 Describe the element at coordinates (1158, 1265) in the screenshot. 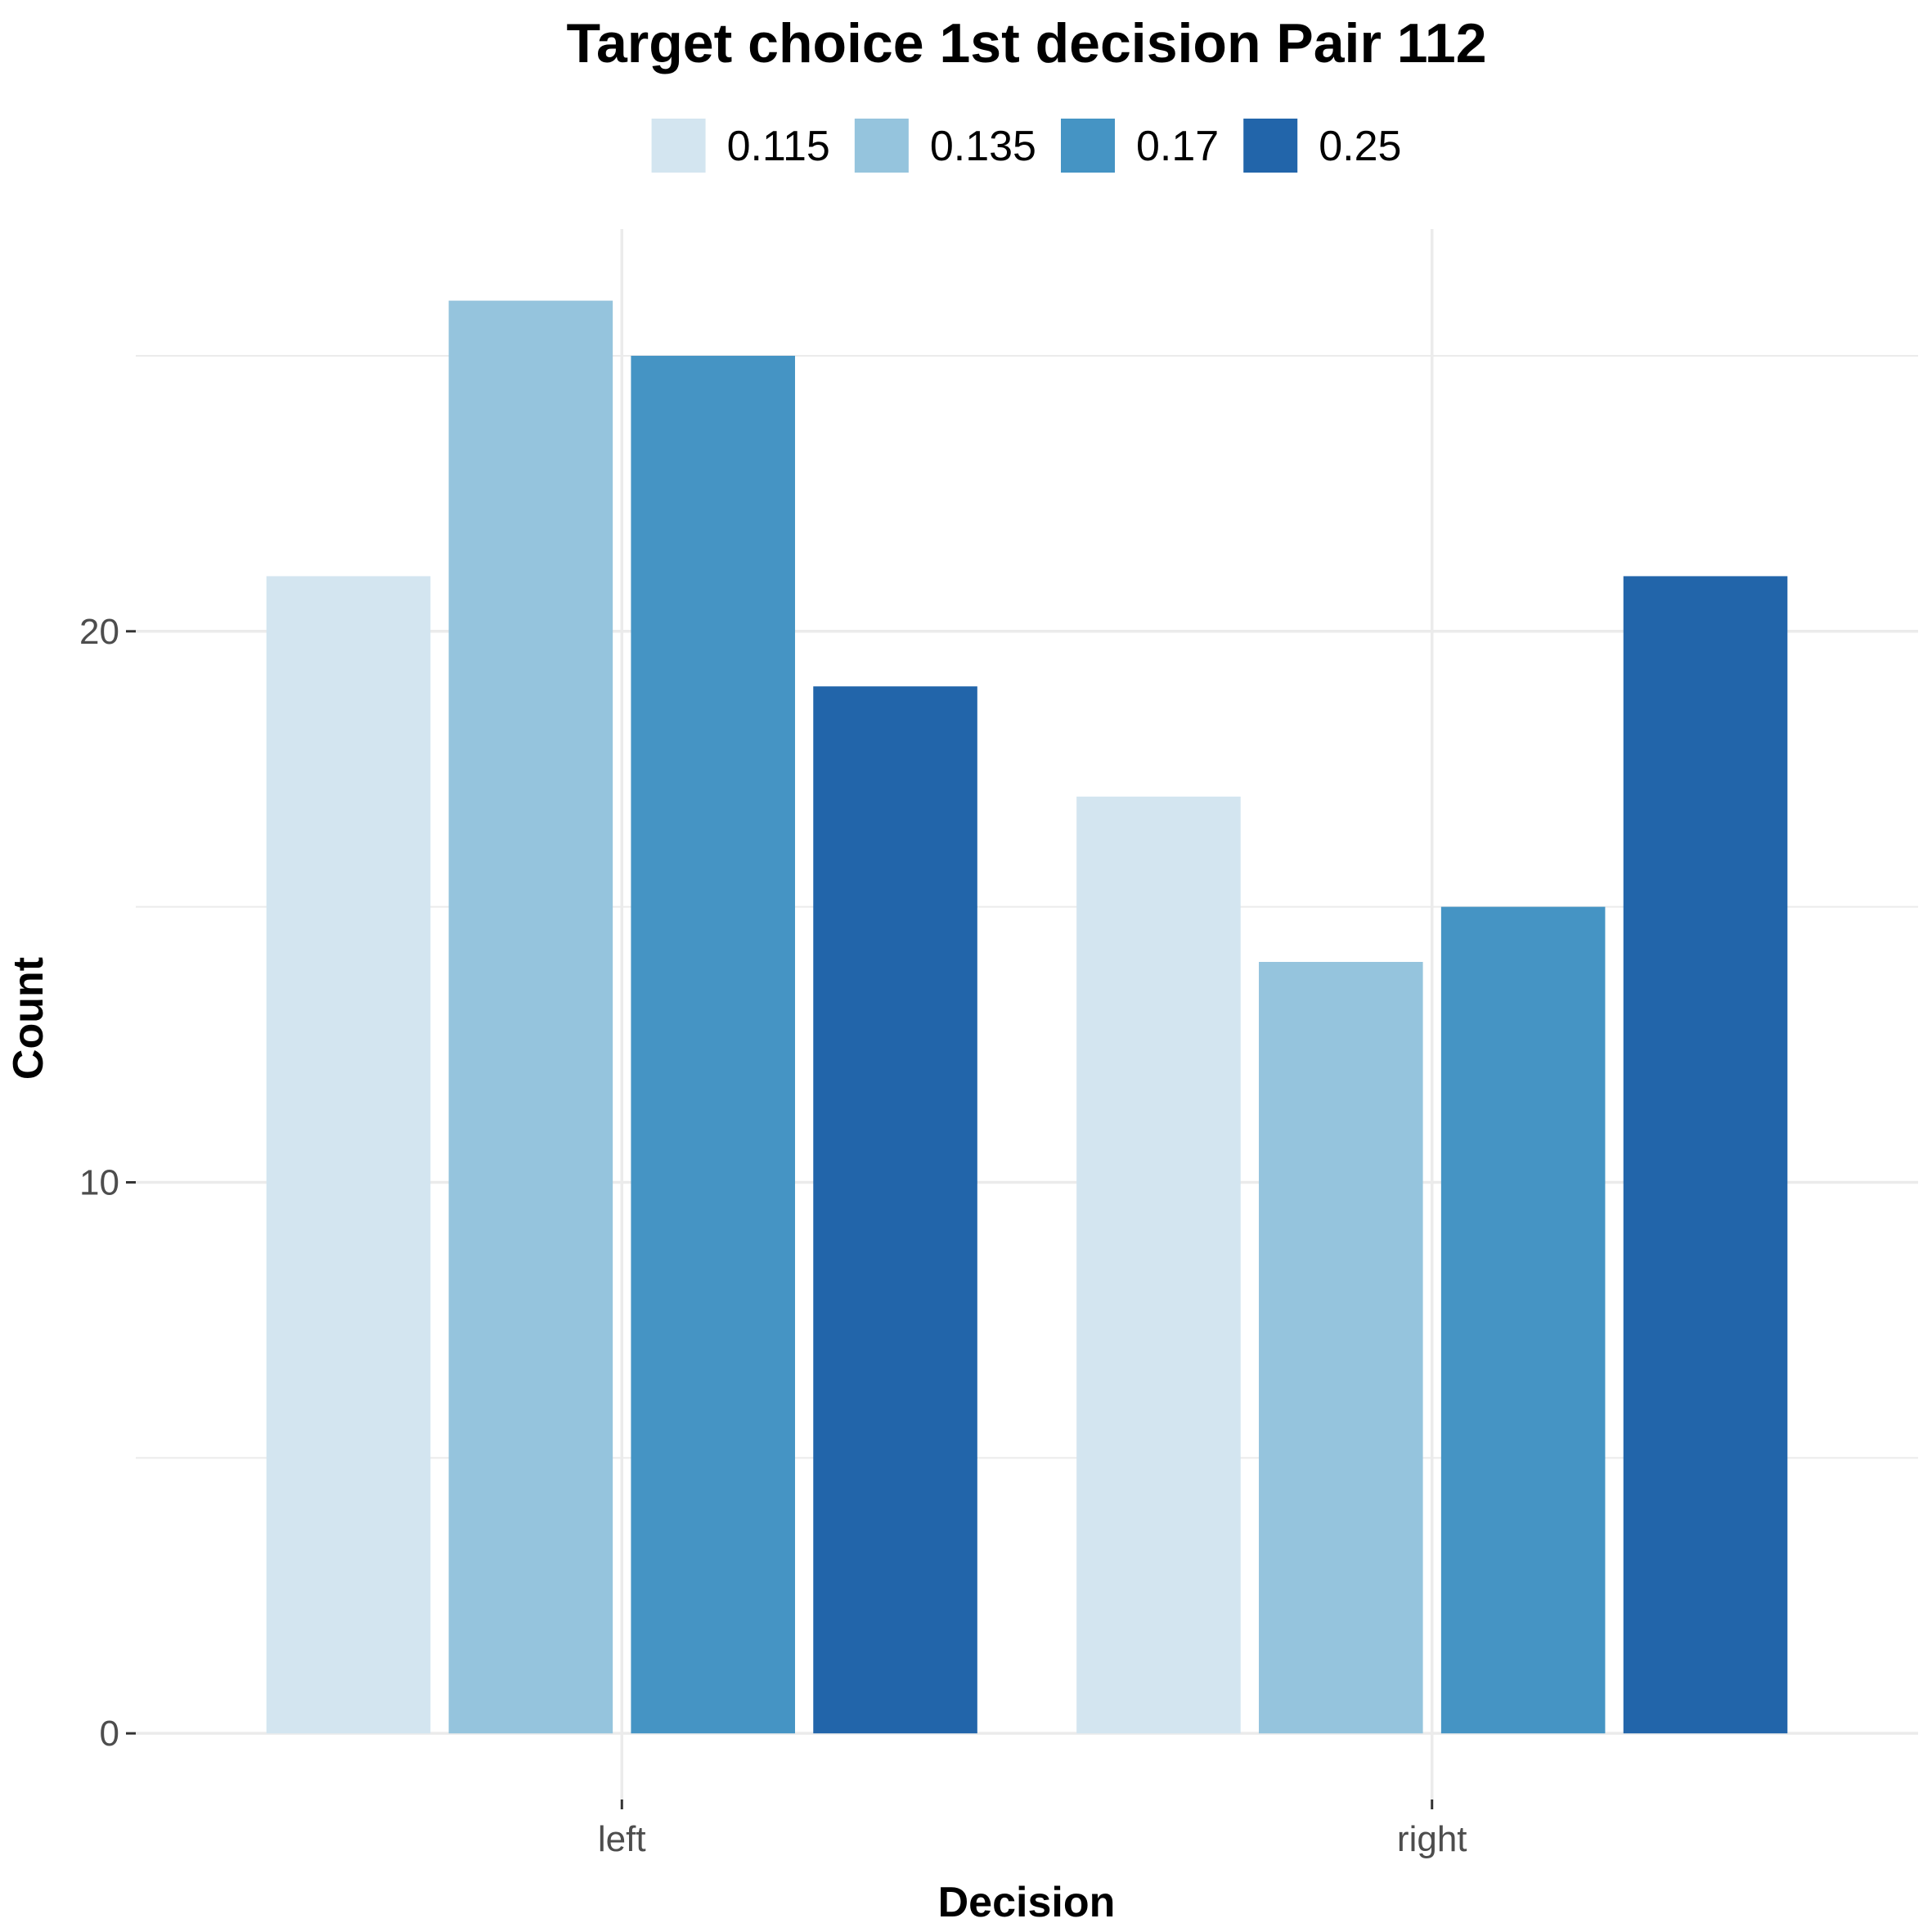

I see `bar-right-0.115` at that location.